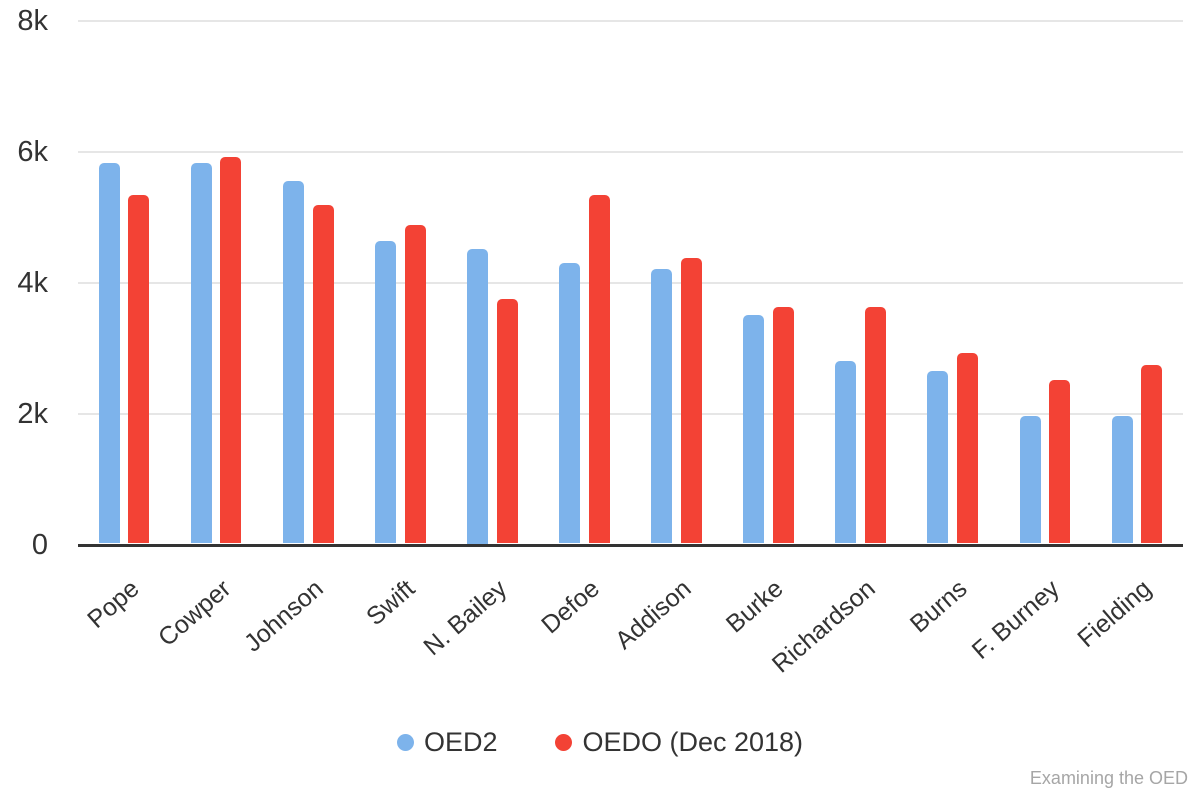  What do you see at coordinates (846, 452) in the screenshot?
I see `bar-oed2-richardson` at bounding box center [846, 452].